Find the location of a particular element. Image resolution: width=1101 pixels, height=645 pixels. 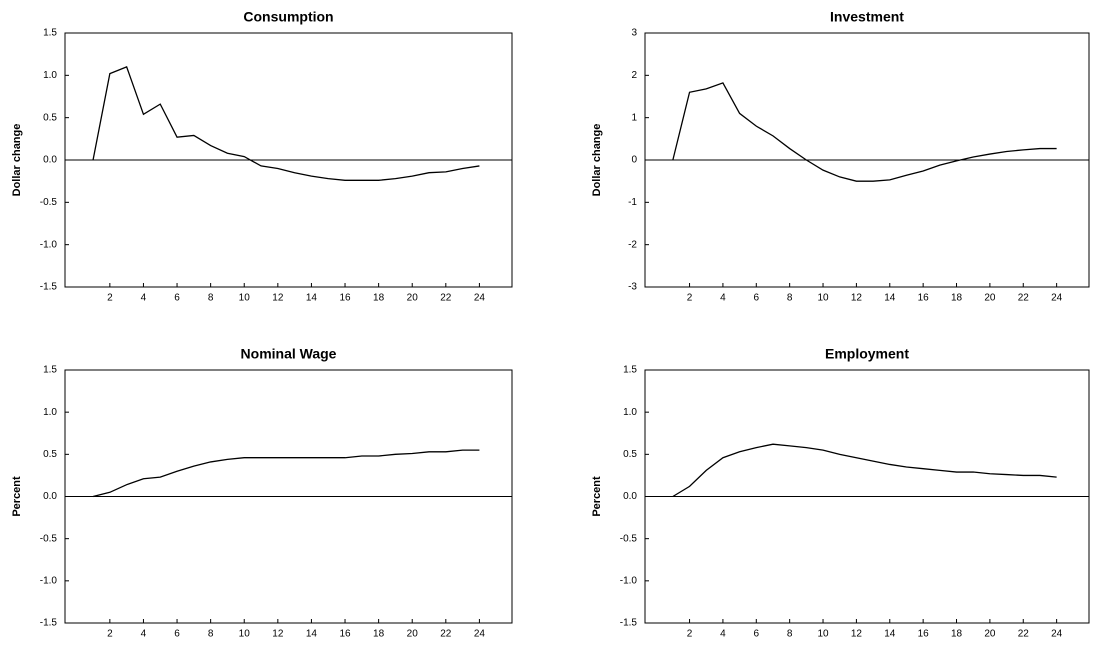

y-tick-label: 3 is located at coordinates (634, 33).